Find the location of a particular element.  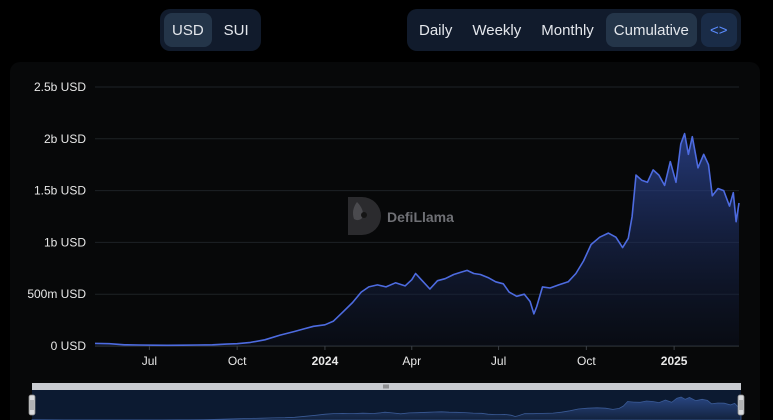

period-daily-button: Daily is located at coordinates (436, 30).